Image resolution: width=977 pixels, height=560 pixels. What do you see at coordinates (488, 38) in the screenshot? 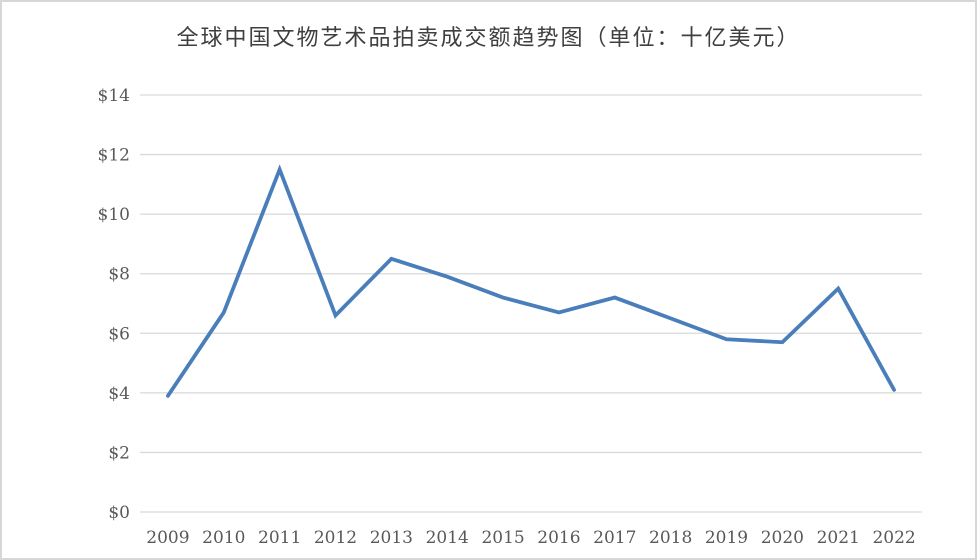
I see `chart-title: 全球中国文物艺术品拍卖成交额趋势图（单位：十亿美元）` at bounding box center [488, 38].